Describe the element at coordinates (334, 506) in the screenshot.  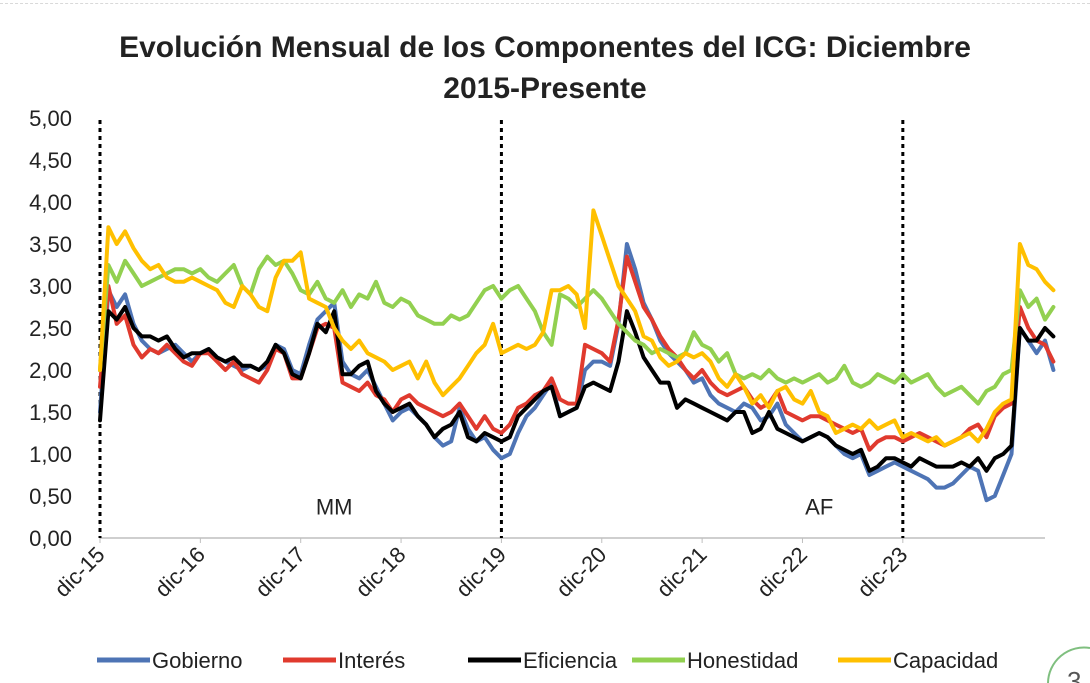
I see `period-annotation: MM` at that location.